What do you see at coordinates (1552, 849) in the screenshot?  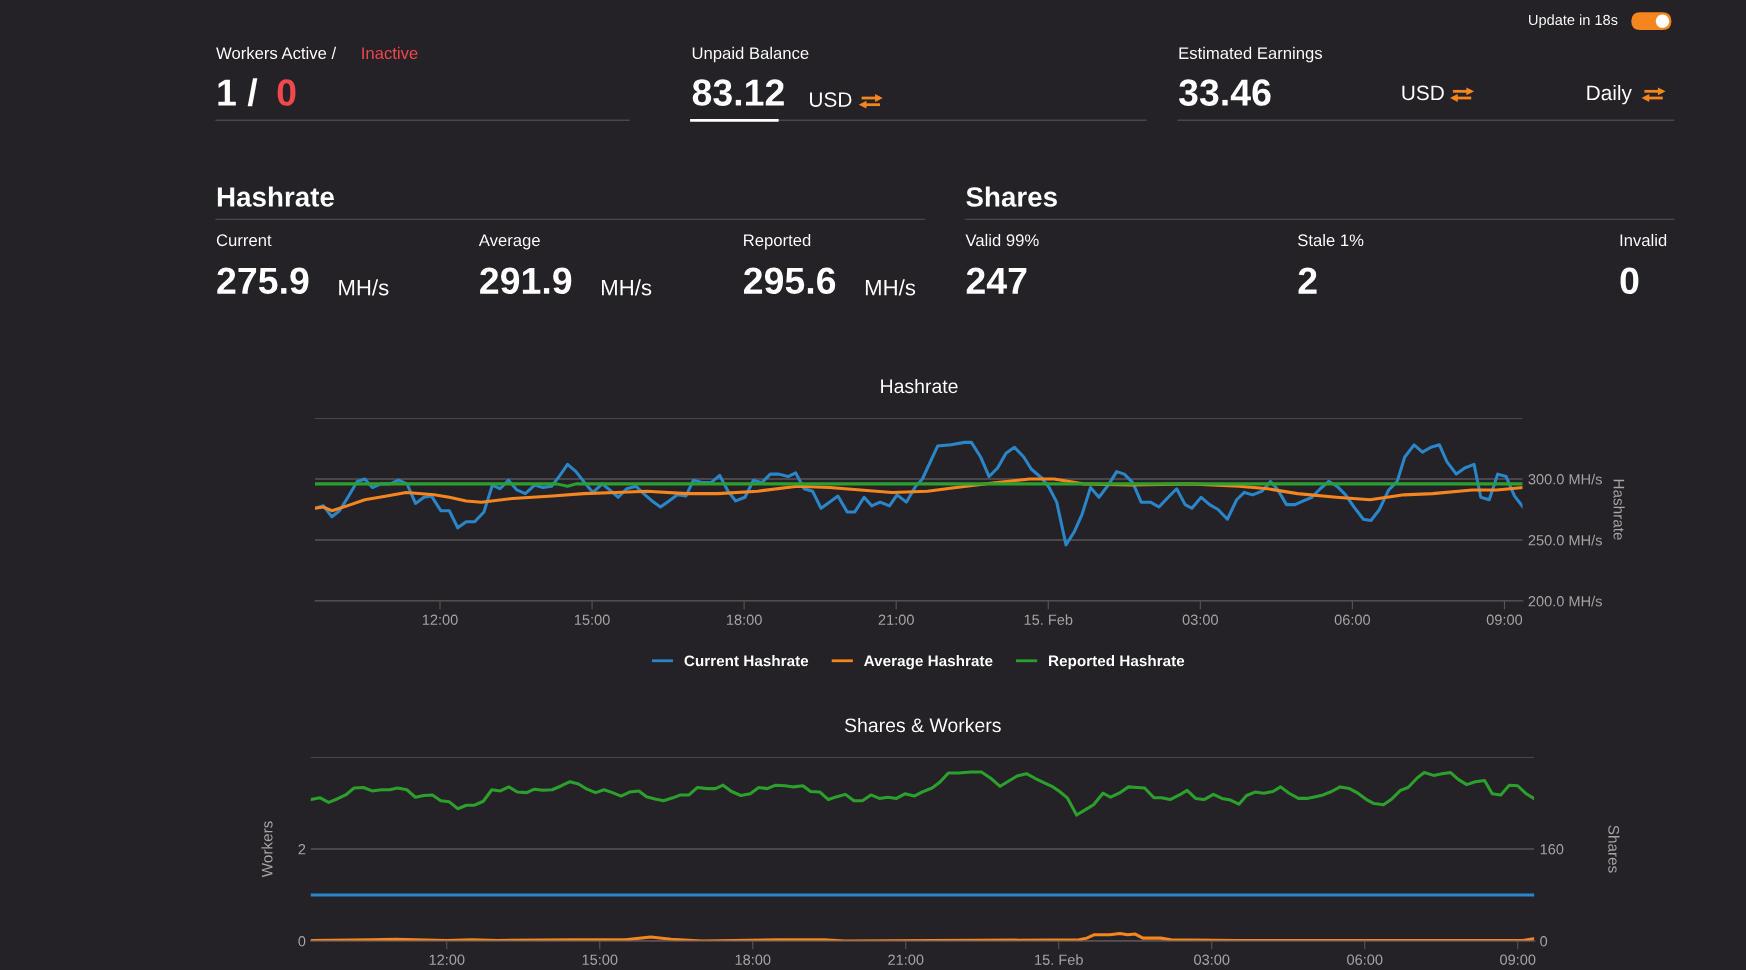 I see `y2-tick-label: 160` at bounding box center [1552, 849].